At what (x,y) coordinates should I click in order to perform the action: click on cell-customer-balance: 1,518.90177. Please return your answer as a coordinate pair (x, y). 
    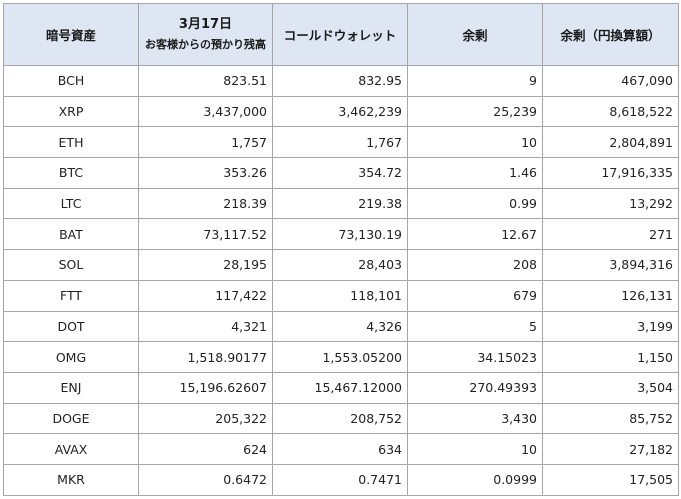
    Looking at the image, I should click on (205, 357).